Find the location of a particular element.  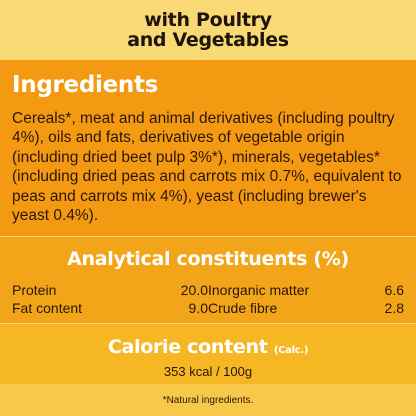

calorie-calc-note: (Calc.) is located at coordinates (291, 350).